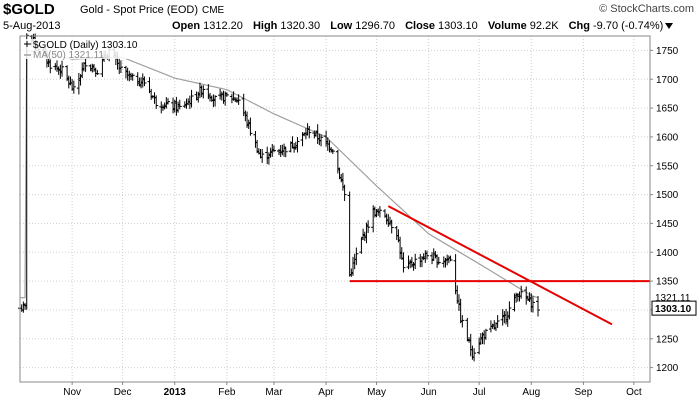 The width and height of the screenshot is (700, 400). I want to click on instrument-name-text: Gold - Spot Price (EOD), so click(139, 10).